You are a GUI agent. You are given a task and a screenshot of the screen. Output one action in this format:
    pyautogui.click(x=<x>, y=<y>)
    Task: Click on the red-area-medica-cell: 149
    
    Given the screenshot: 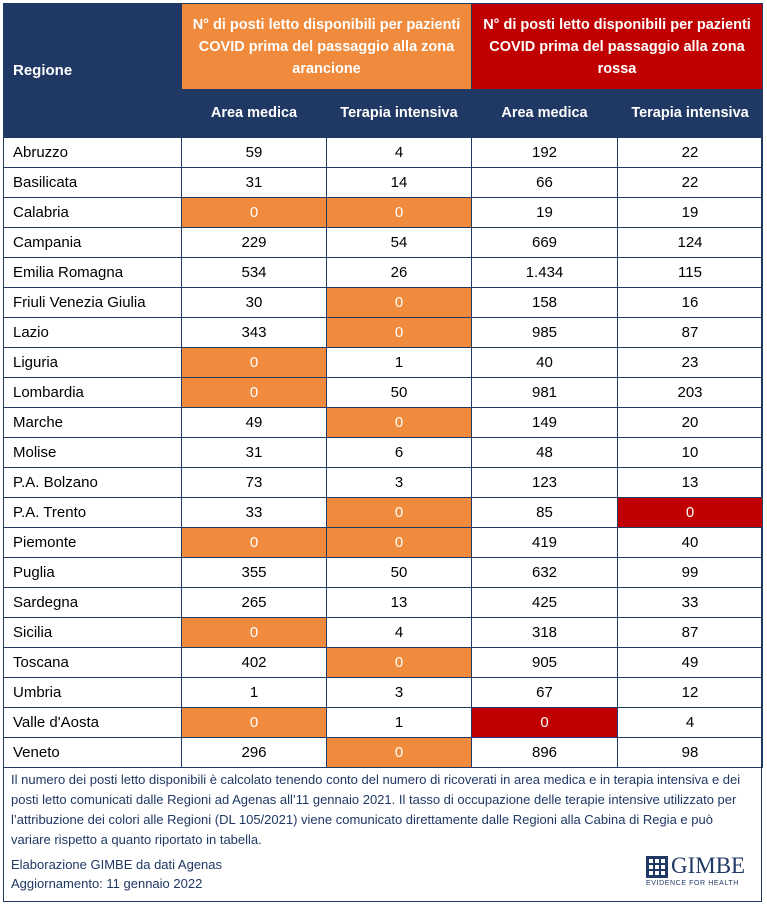 What is the action you would take?
    pyautogui.click(x=544, y=422)
    